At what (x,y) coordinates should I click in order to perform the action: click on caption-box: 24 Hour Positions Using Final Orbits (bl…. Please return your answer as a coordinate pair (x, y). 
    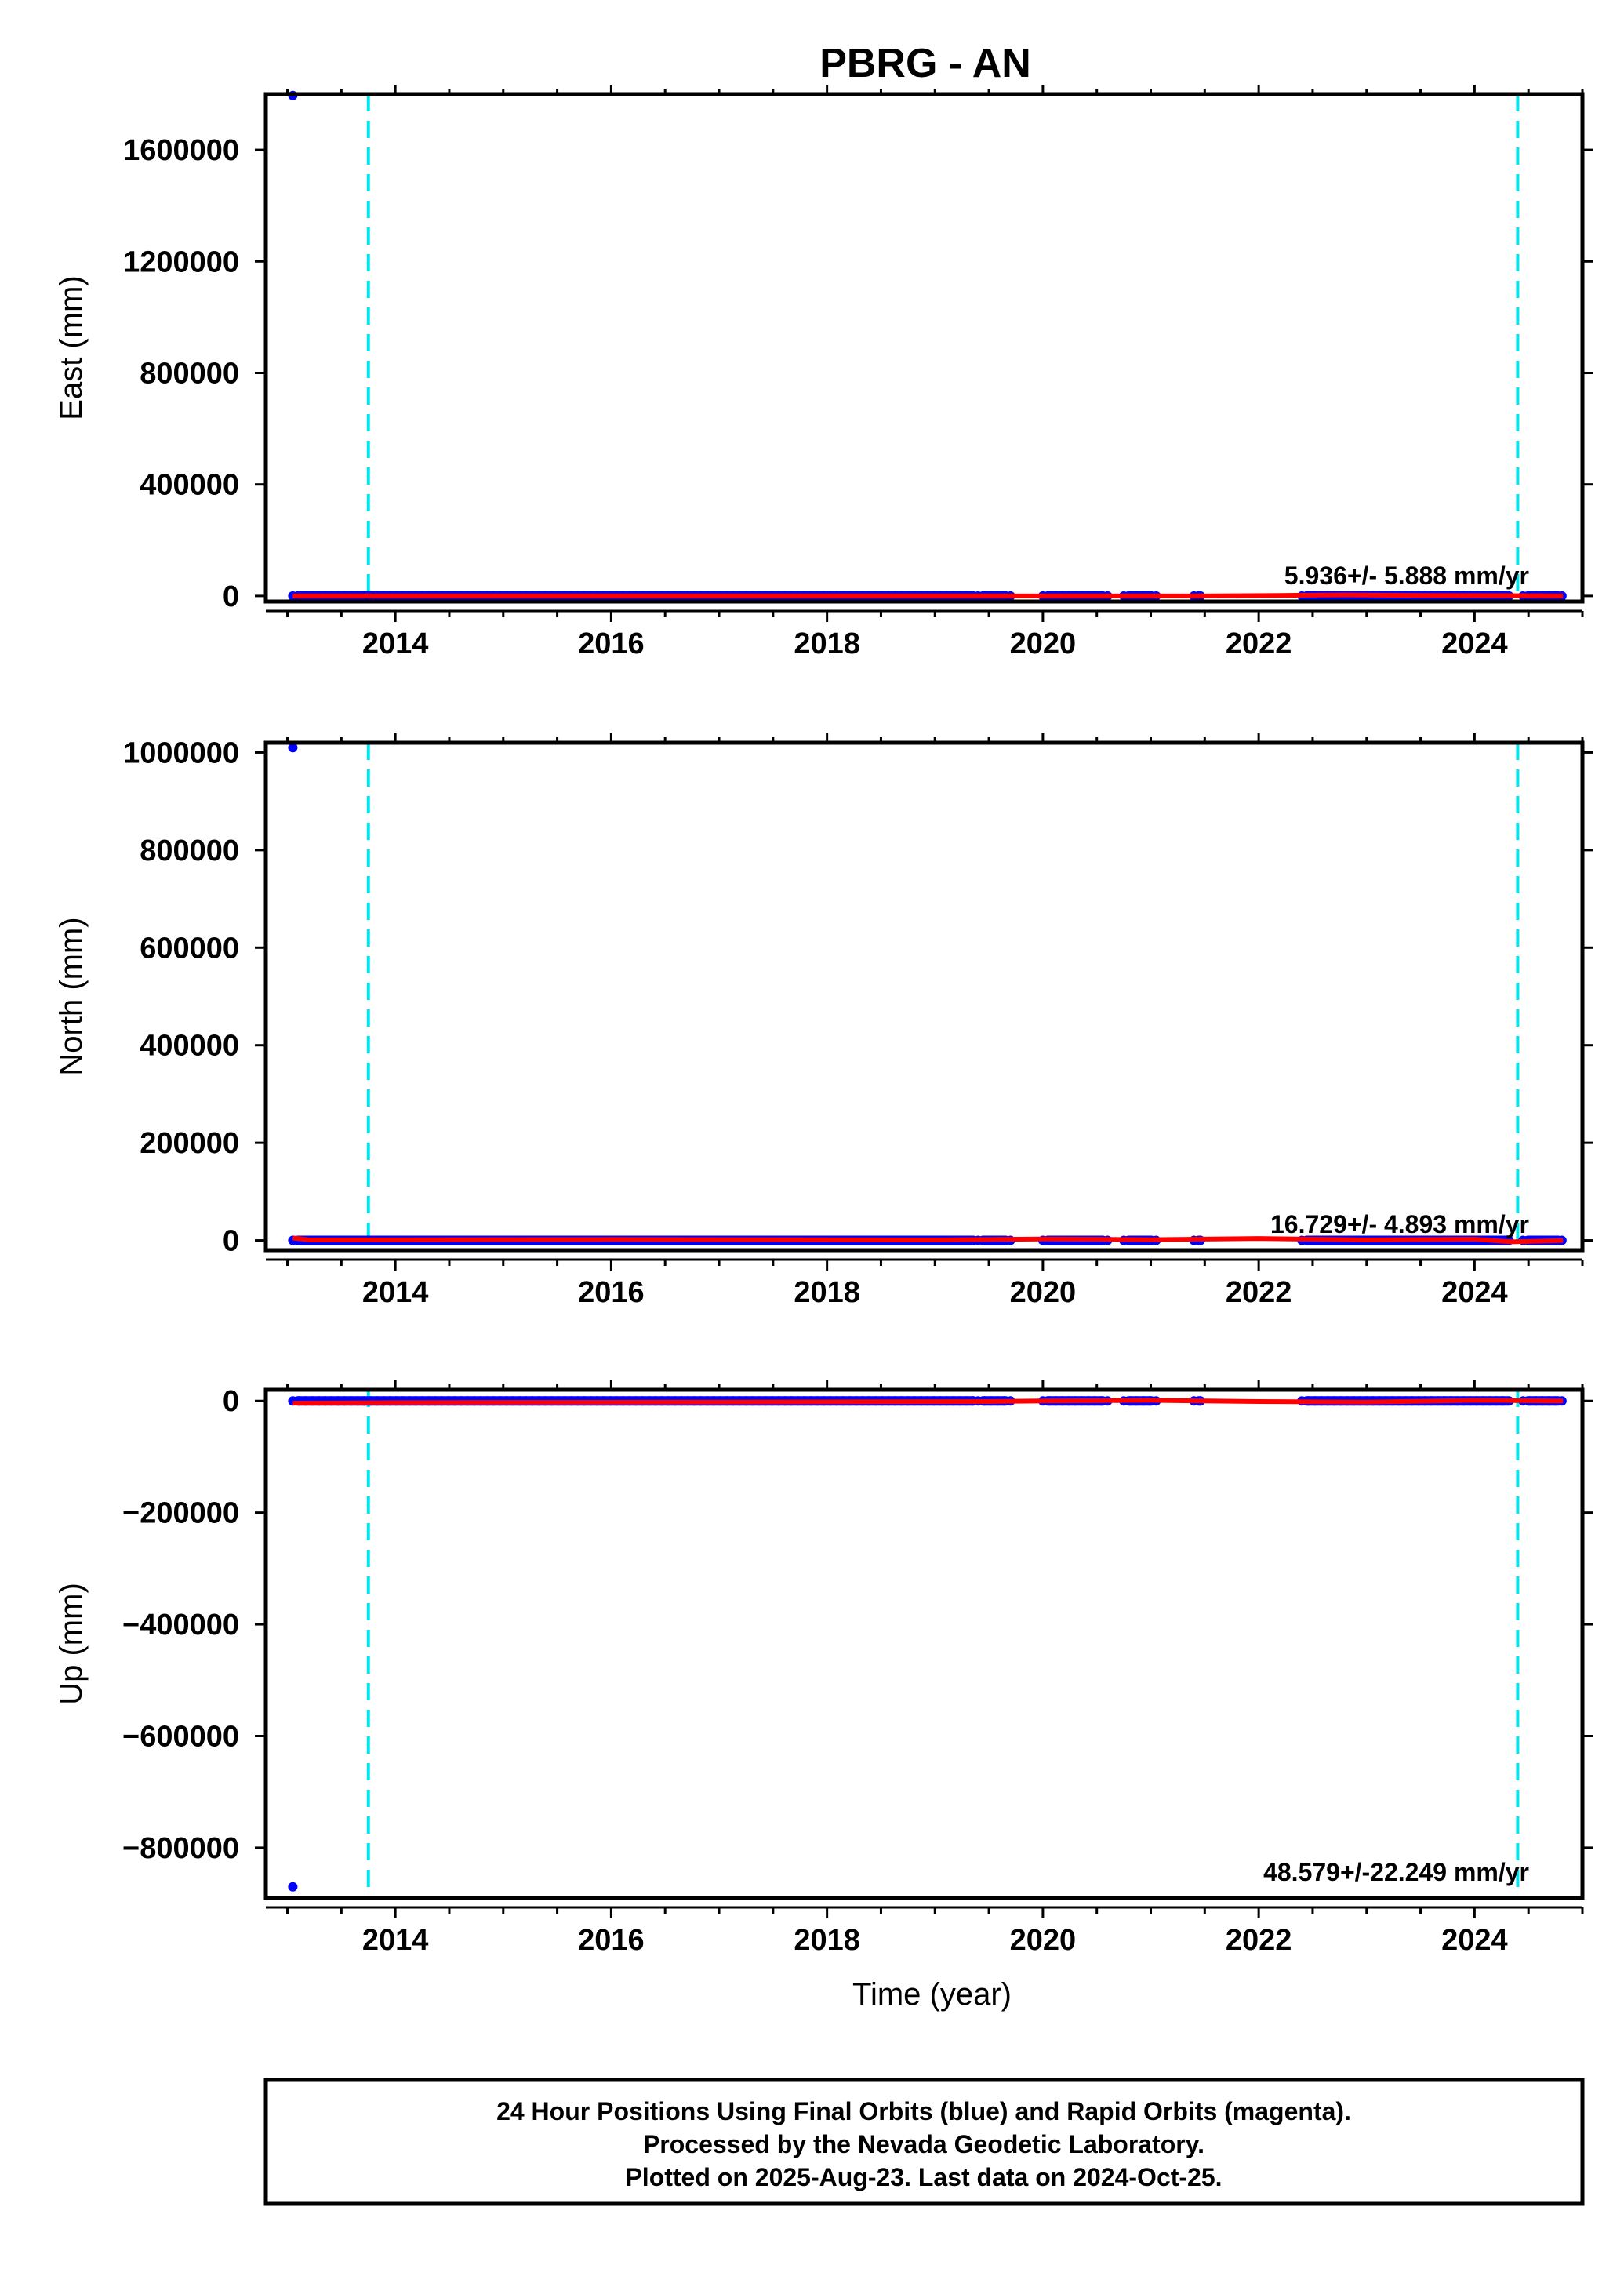
    Looking at the image, I should click on (924, 2142).